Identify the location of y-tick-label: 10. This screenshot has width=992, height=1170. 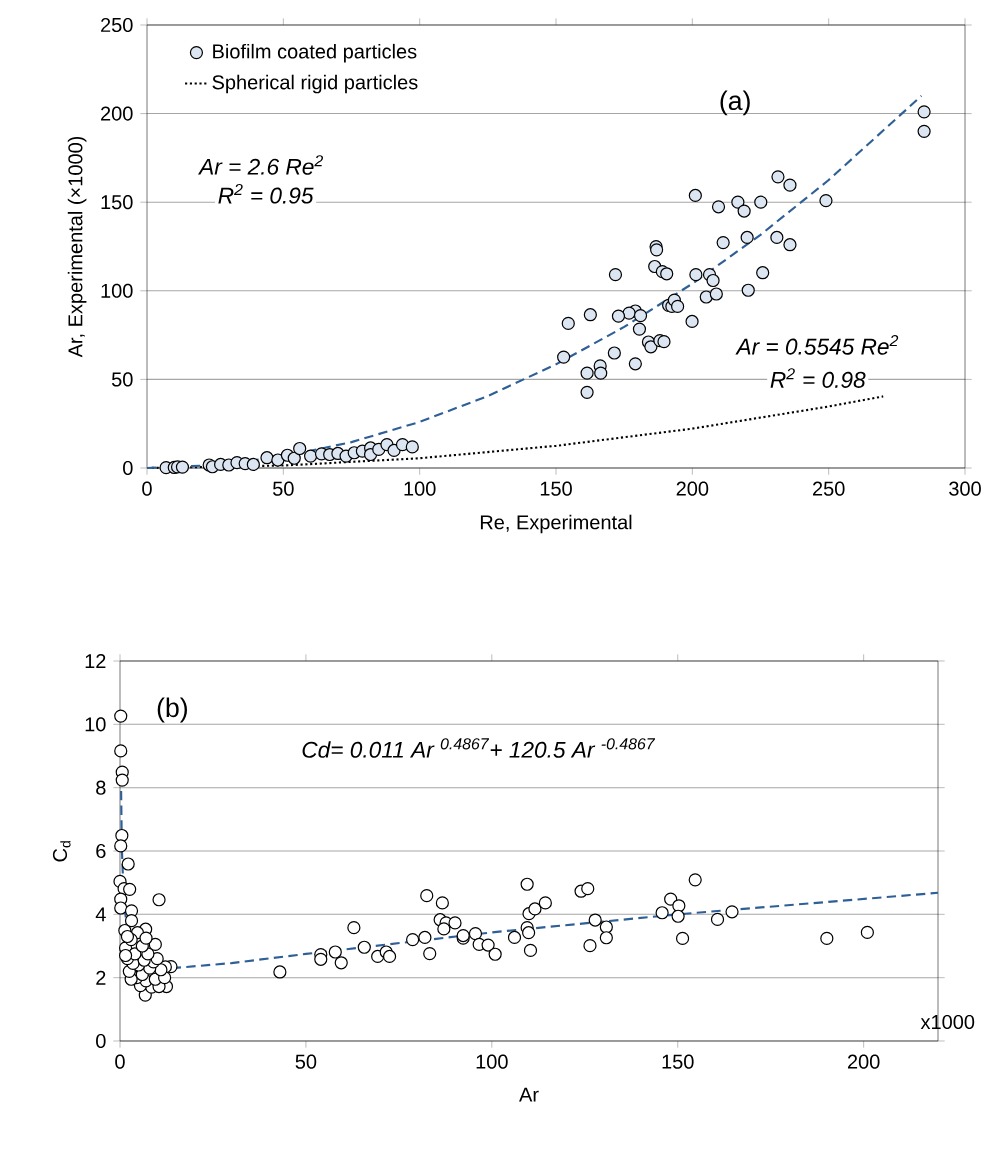
(95, 724).